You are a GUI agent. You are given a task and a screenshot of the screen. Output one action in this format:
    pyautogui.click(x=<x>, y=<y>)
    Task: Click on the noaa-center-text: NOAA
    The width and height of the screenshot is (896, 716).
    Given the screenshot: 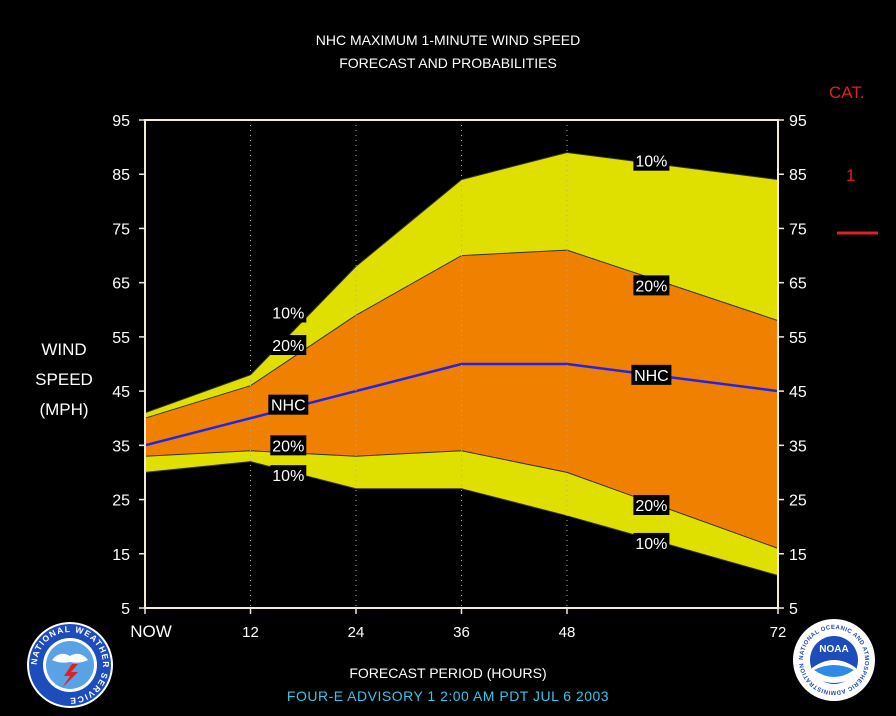 What is the action you would take?
    pyautogui.click(x=833, y=649)
    